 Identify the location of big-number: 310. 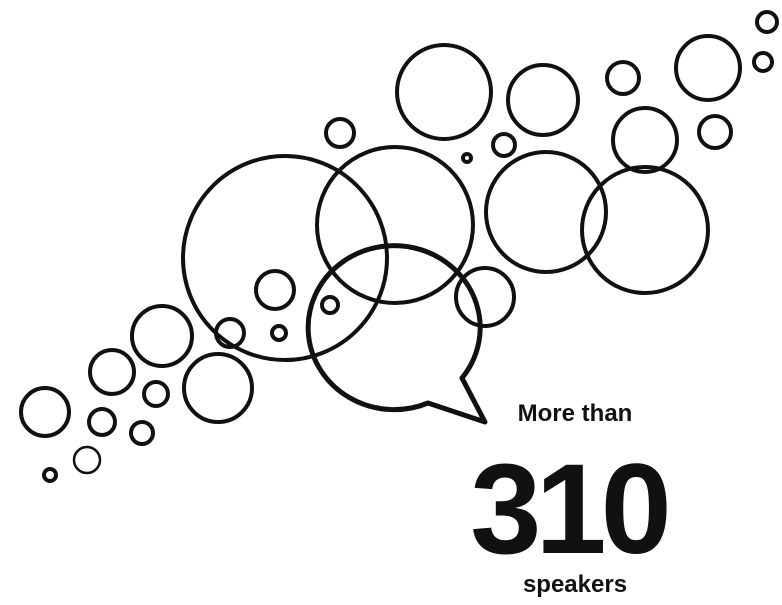
(568, 509).